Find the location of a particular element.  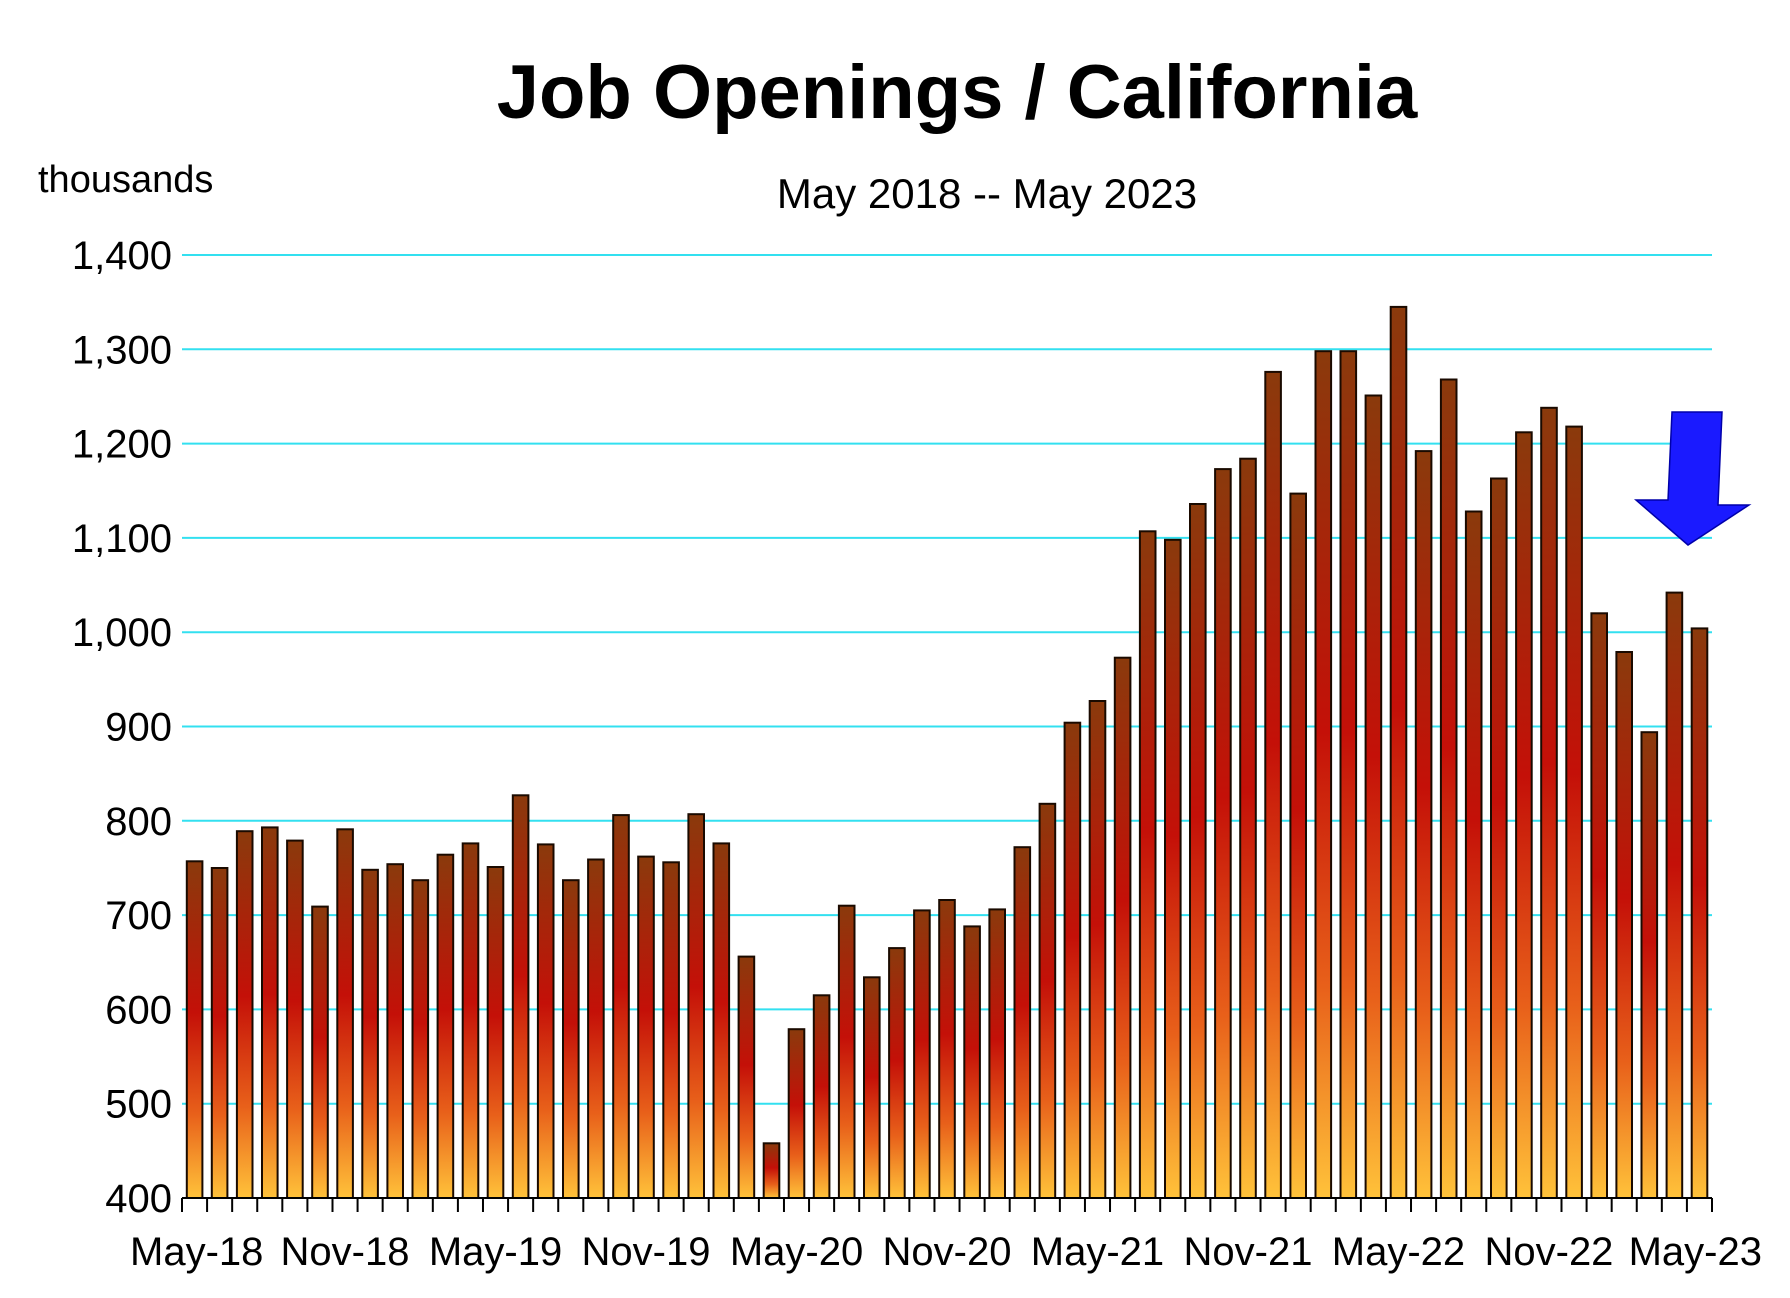

y-tick-label: 800 is located at coordinates (138, 822).